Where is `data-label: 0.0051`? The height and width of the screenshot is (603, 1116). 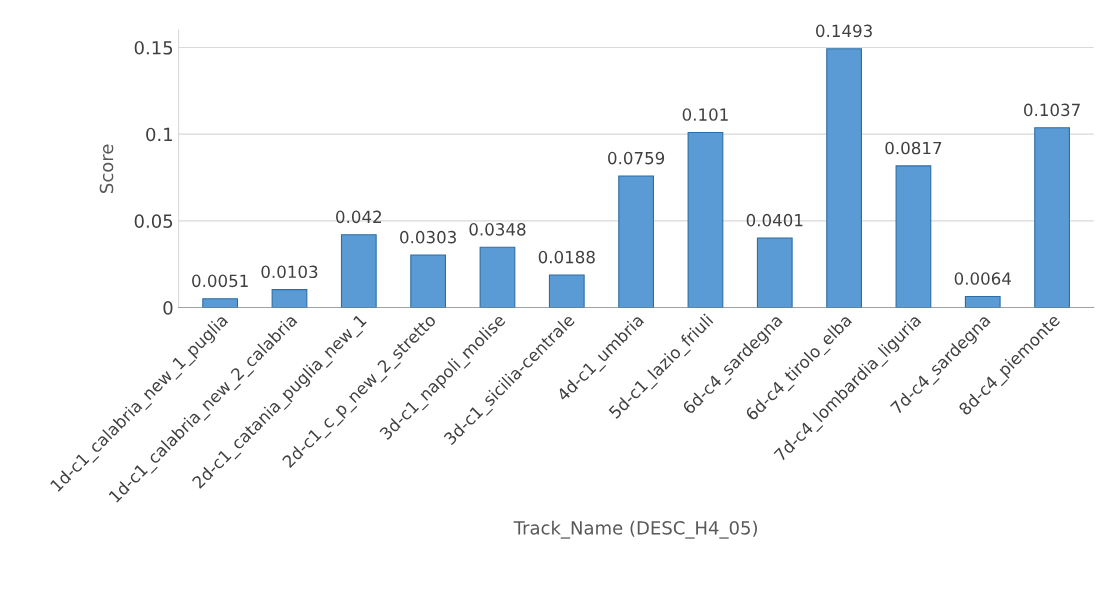
data-label: 0.0051 is located at coordinates (220, 281).